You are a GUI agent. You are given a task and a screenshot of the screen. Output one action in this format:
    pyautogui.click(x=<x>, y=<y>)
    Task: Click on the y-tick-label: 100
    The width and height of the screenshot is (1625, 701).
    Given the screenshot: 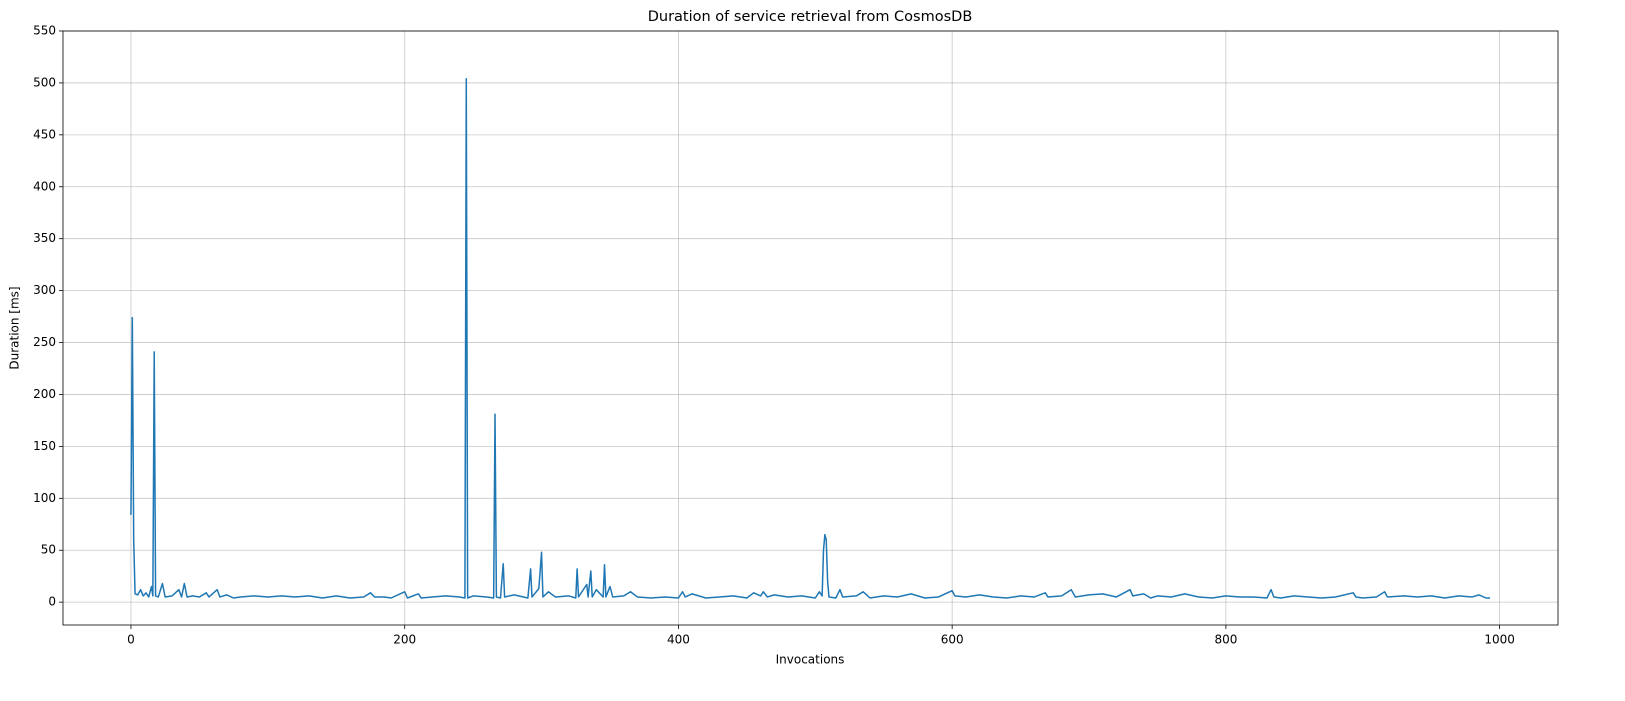 What is the action you would take?
    pyautogui.click(x=44, y=498)
    